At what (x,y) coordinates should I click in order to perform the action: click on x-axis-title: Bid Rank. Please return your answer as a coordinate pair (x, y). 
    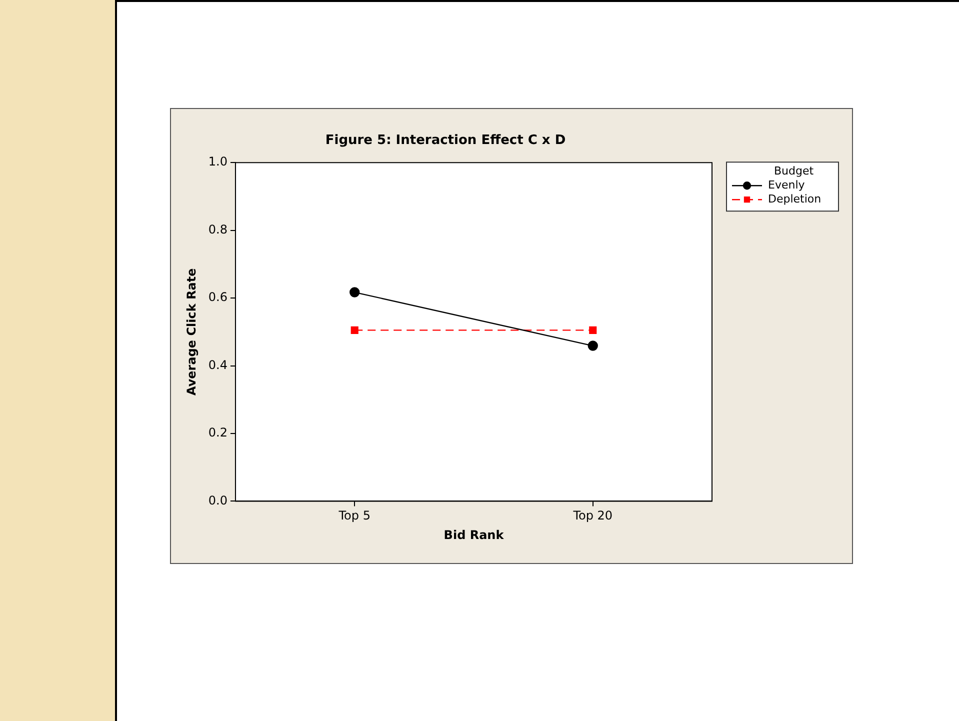
    Looking at the image, I should click on (474, 535).